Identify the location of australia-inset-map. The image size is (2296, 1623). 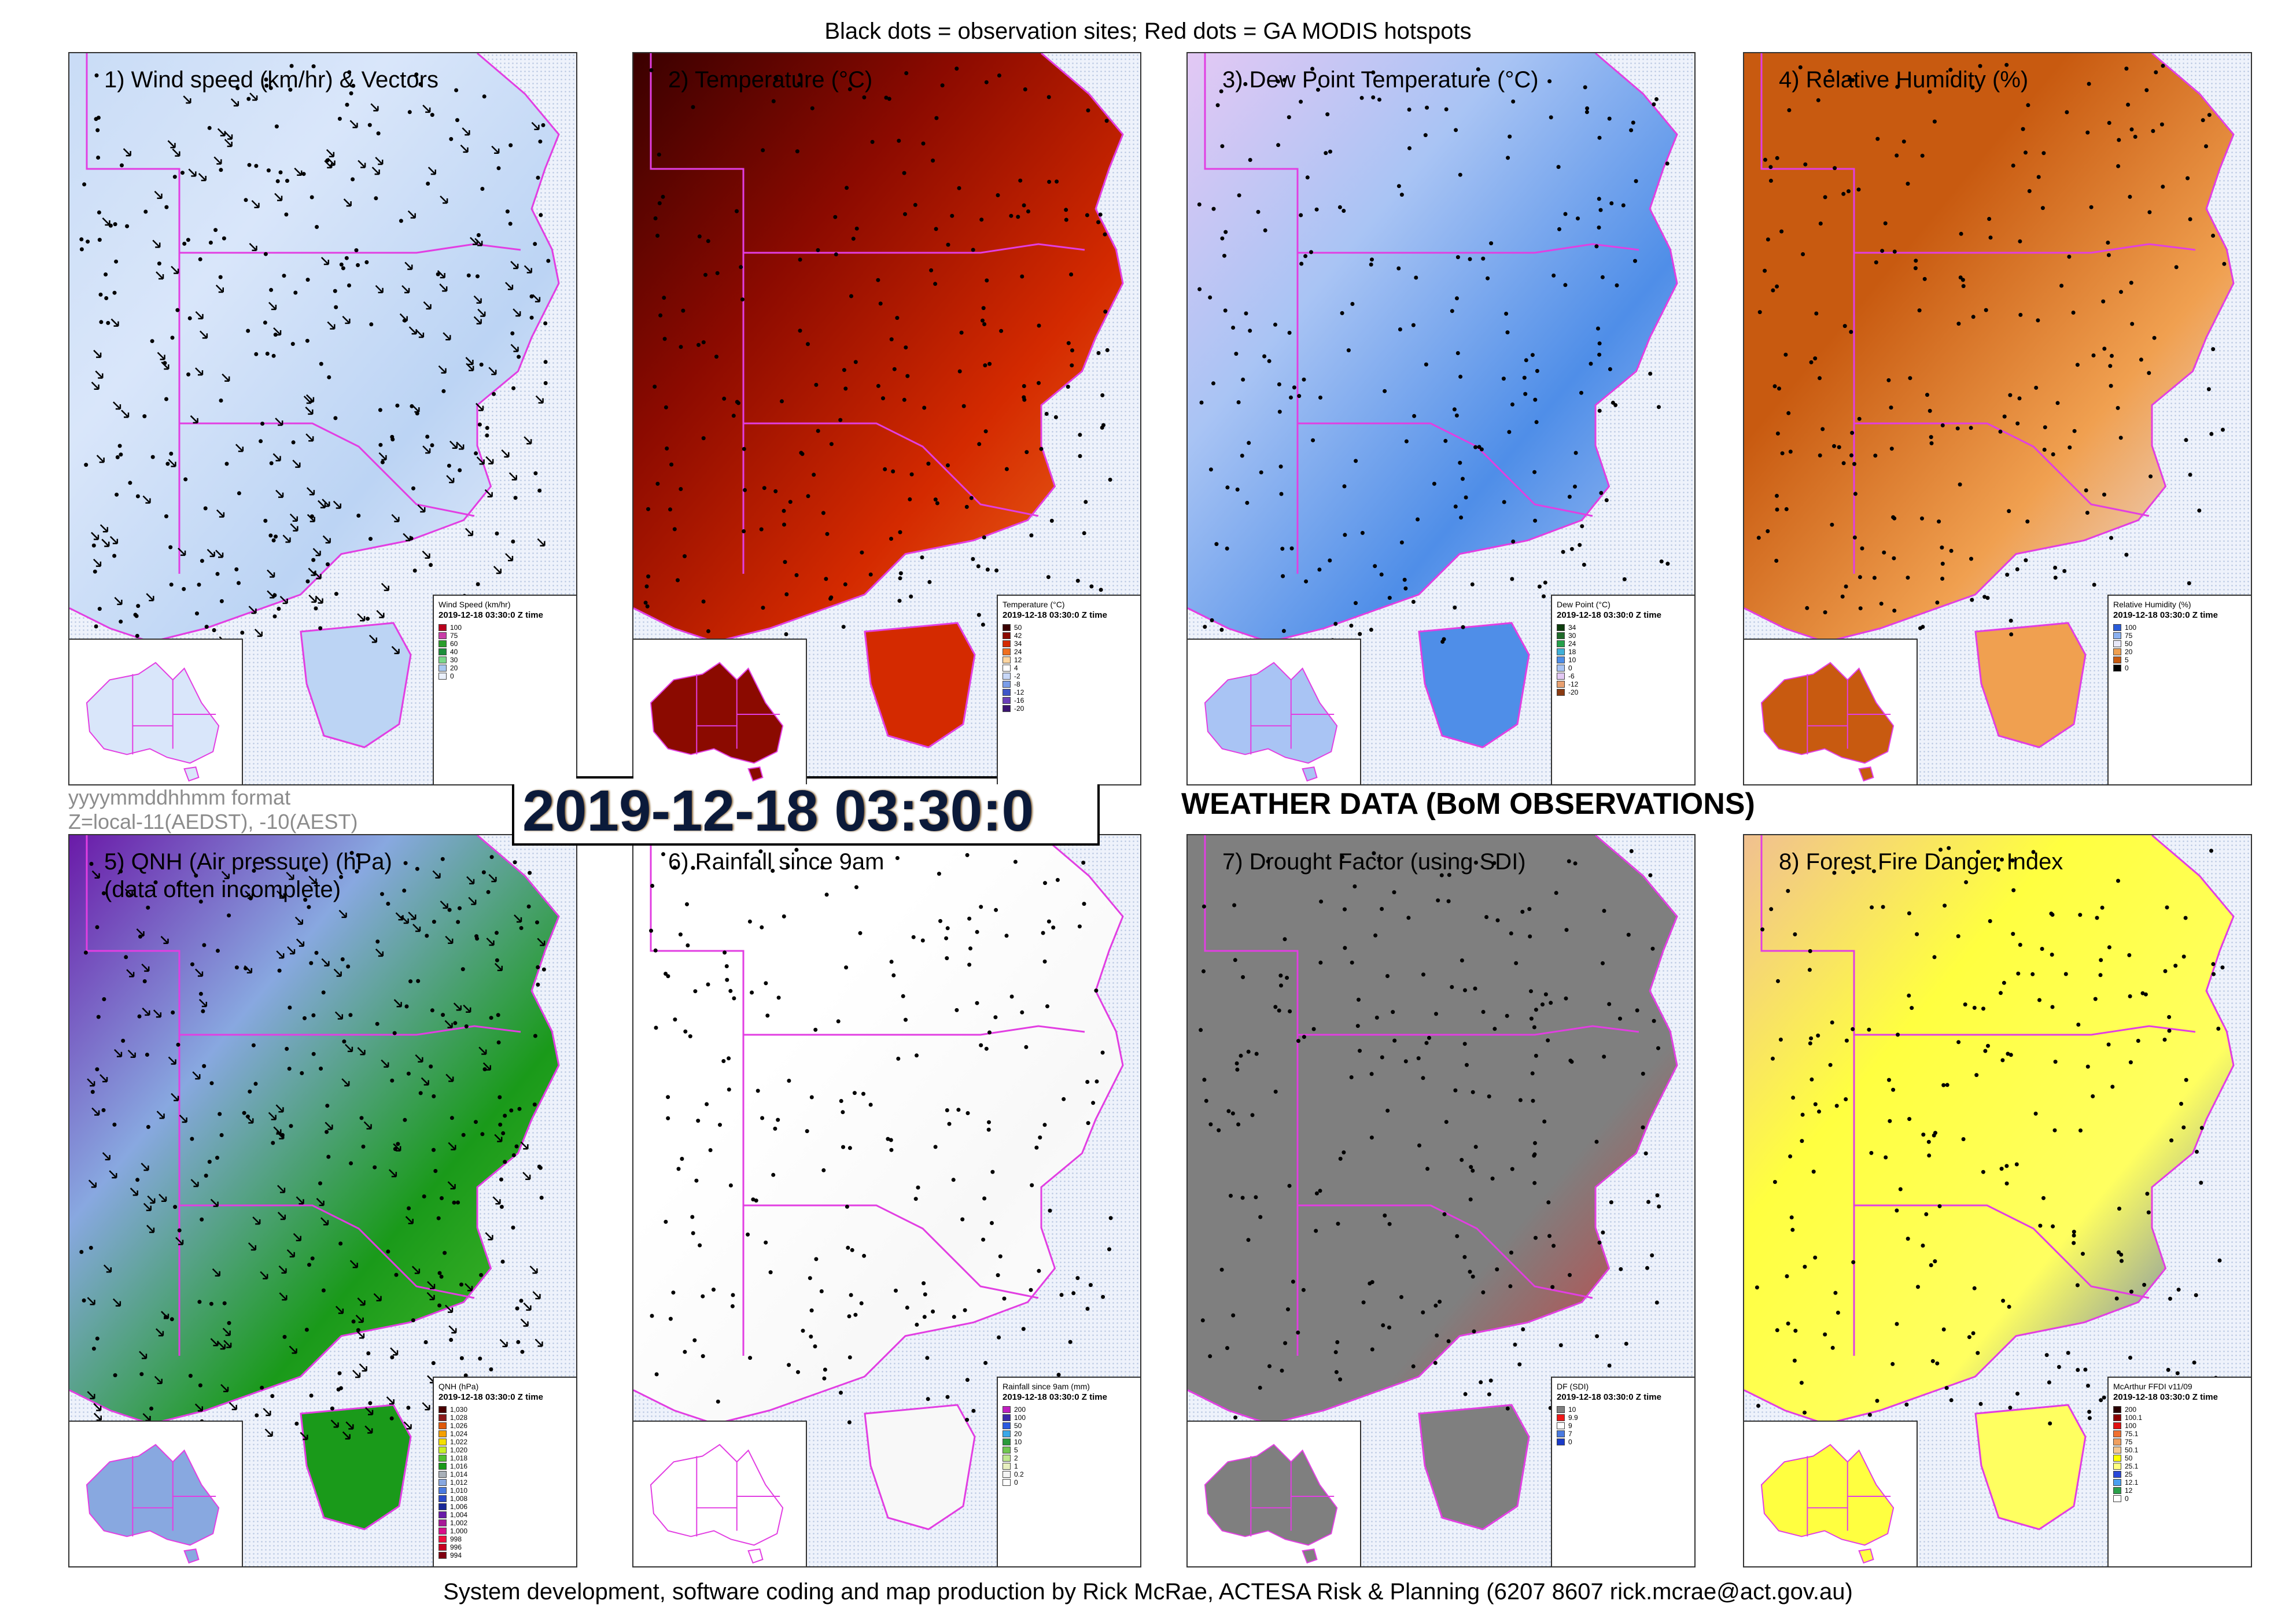
(156, 712).